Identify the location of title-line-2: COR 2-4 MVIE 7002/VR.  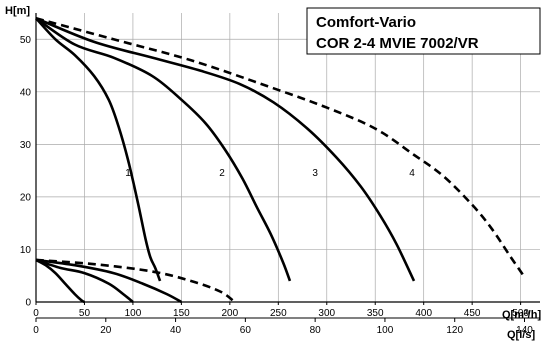
(397, 43).